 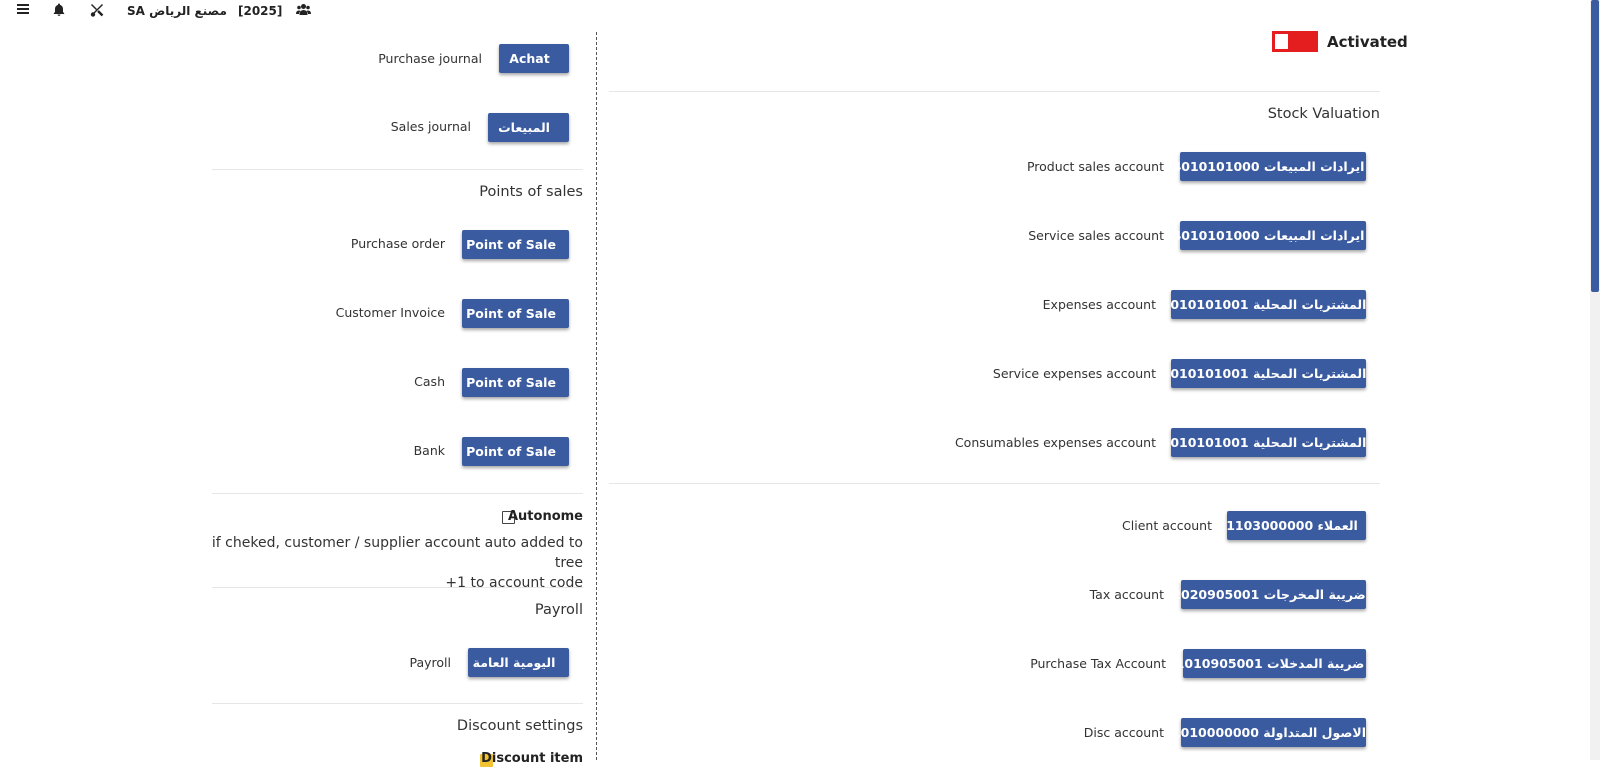 I want to click on purchase-order-pos-button: Point of Sale, so click(x=515, y=244).